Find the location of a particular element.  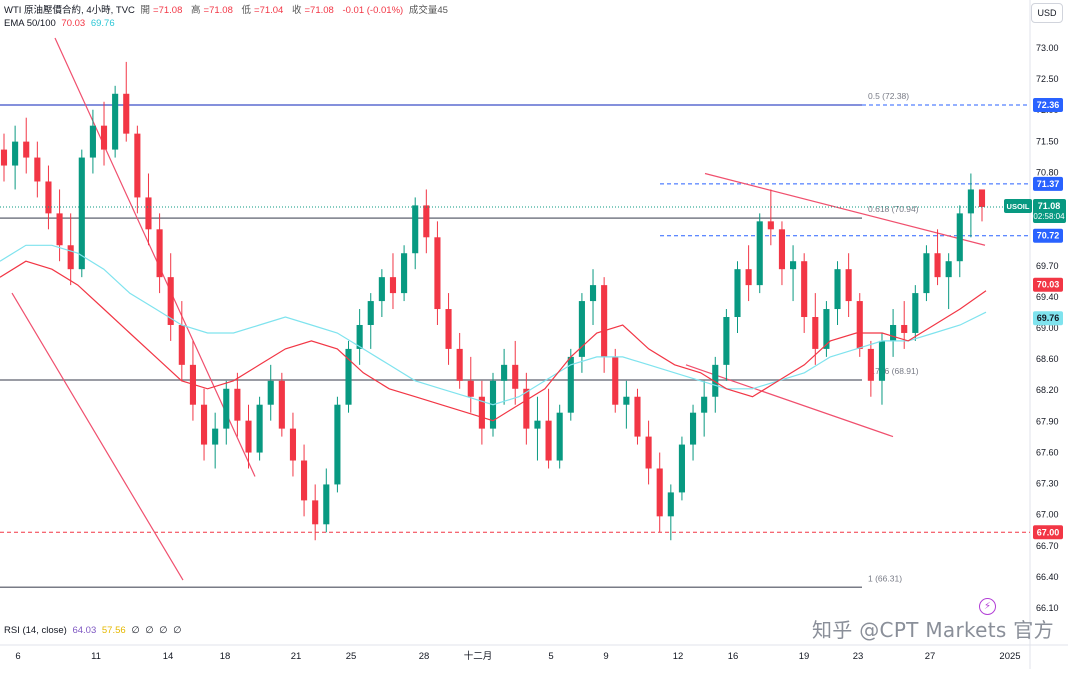

y-tick-label: 68.60 is located at coordinates (1047, 359).